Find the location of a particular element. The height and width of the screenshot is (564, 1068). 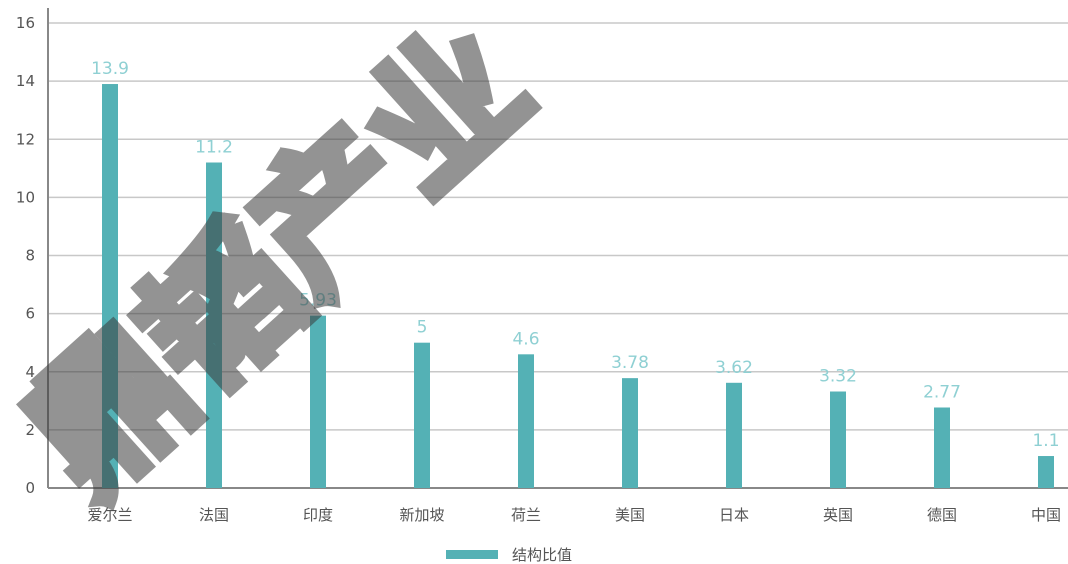

x-category-label: 美国 is located at coordinates (630, 515).